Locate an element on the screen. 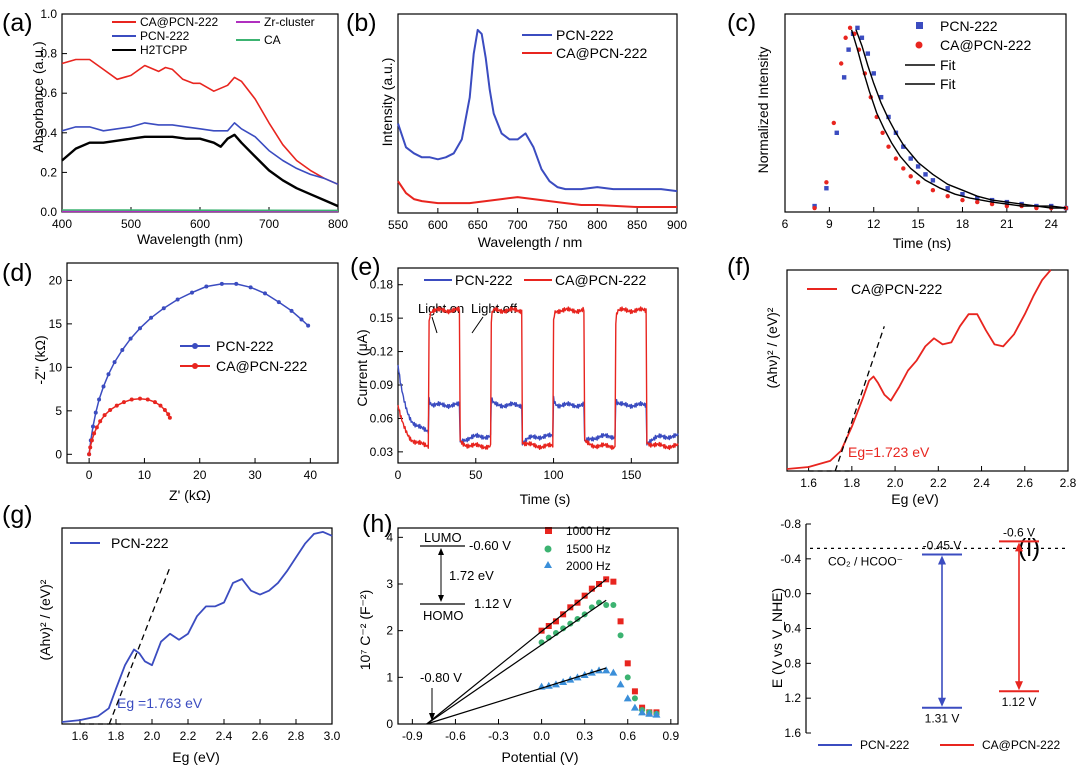  panel-a-ytick-label: 0.2 is located at coordinates (48, 172).